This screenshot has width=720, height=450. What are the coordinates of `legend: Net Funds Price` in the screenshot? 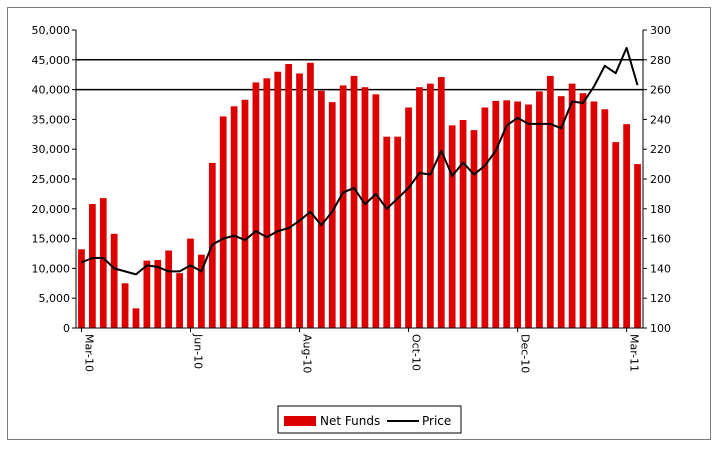 It's located at (369, 419).